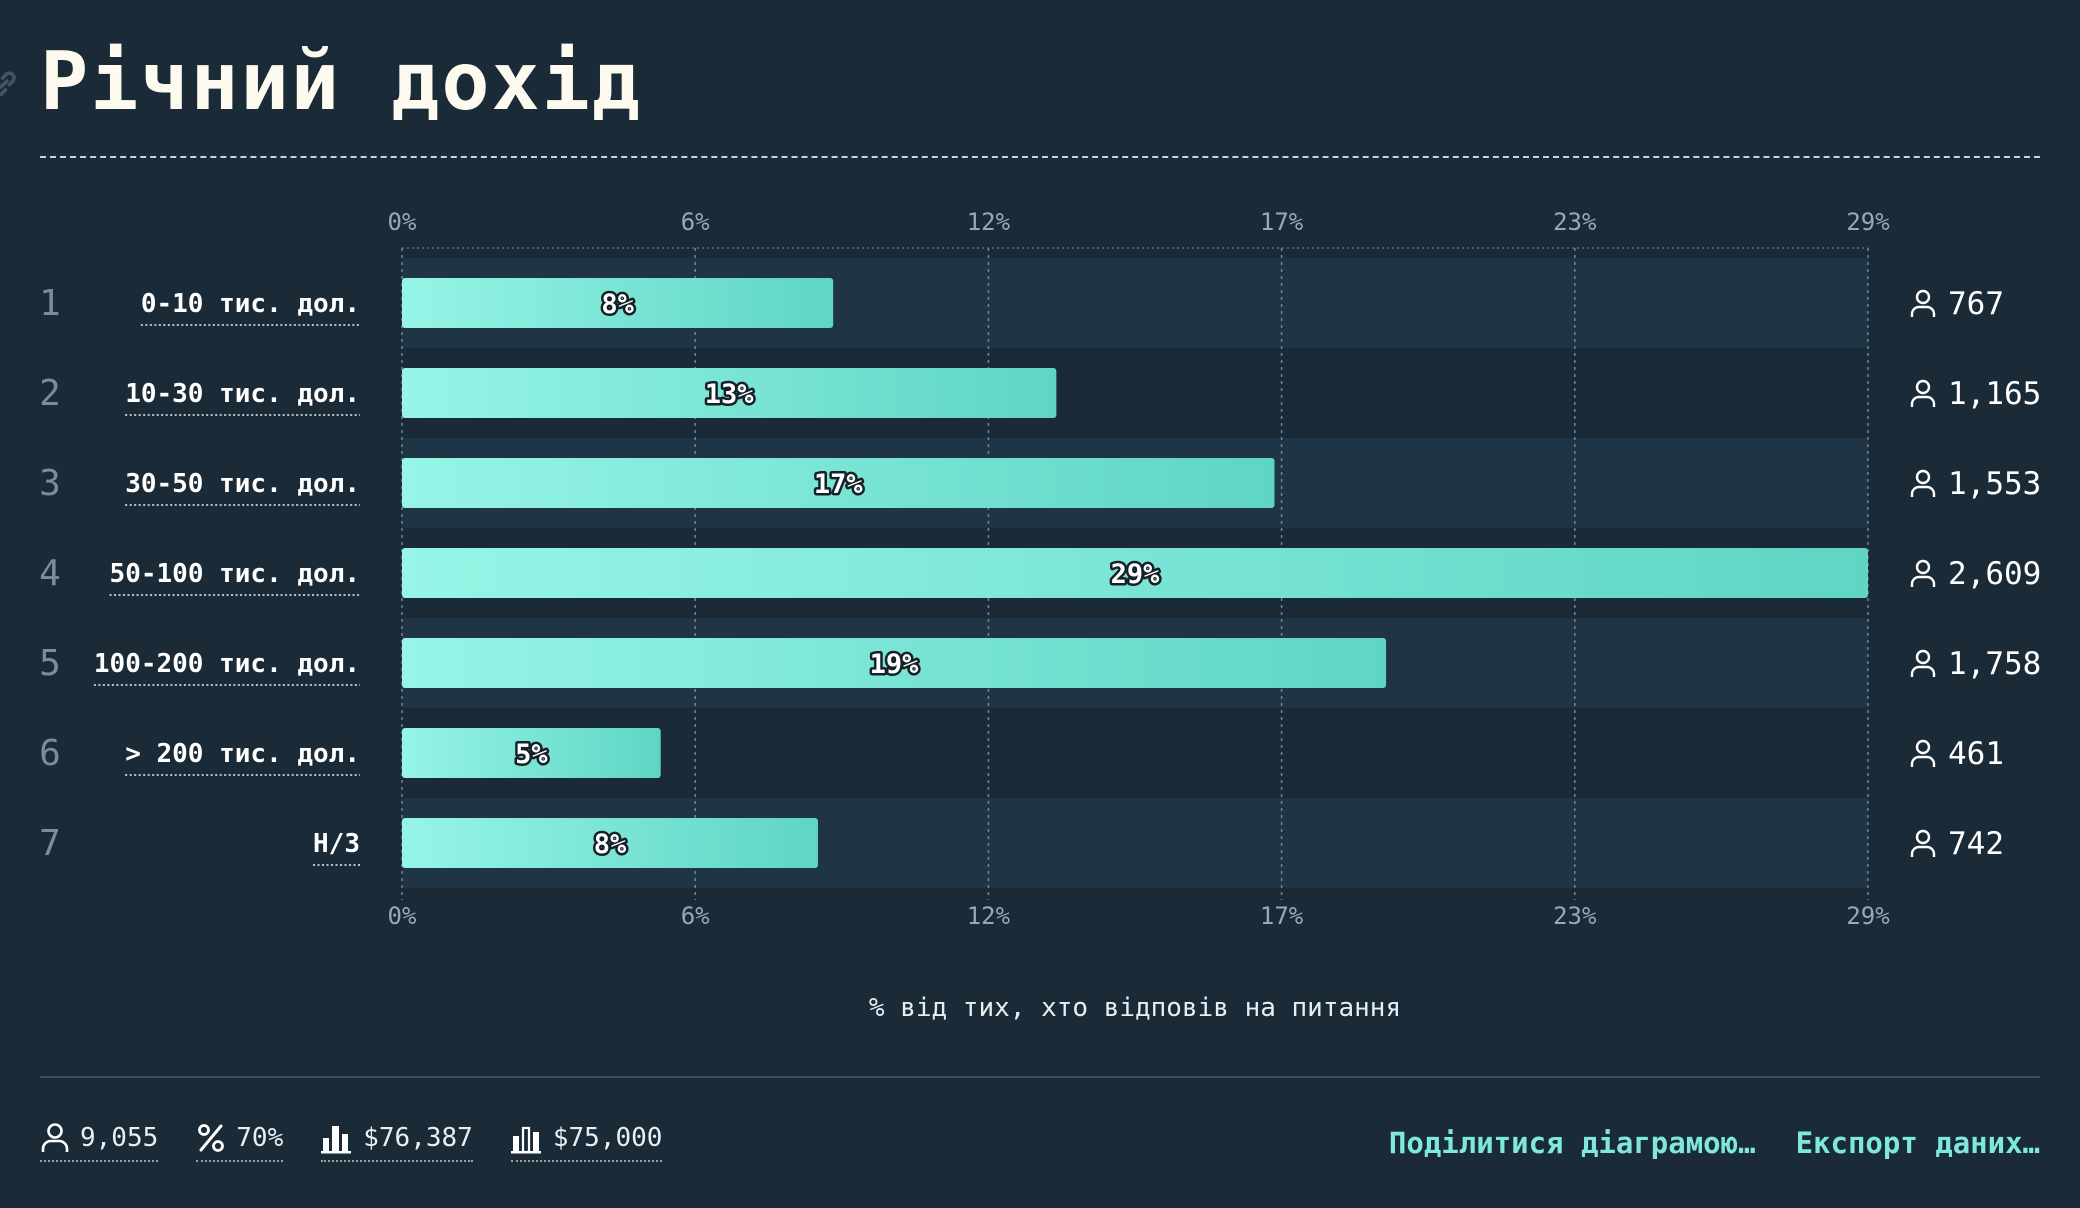 The height and width of the screenshot is (1208, 2080). What do you see at coordinates (989, 916) in the screenshot?
I see `bottom-tick-label: 12%` at bounding box center [989, 916].